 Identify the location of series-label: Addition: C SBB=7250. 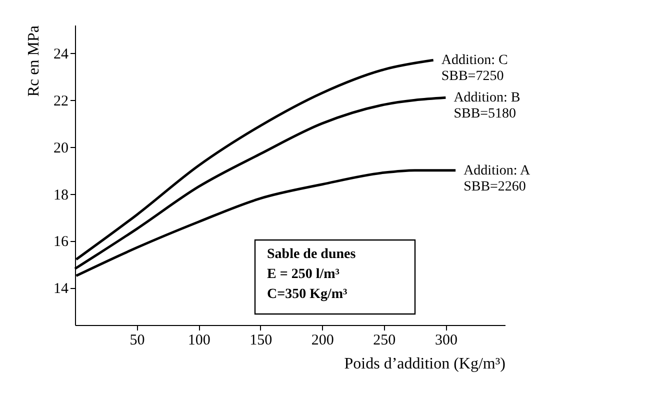
(474, 68).